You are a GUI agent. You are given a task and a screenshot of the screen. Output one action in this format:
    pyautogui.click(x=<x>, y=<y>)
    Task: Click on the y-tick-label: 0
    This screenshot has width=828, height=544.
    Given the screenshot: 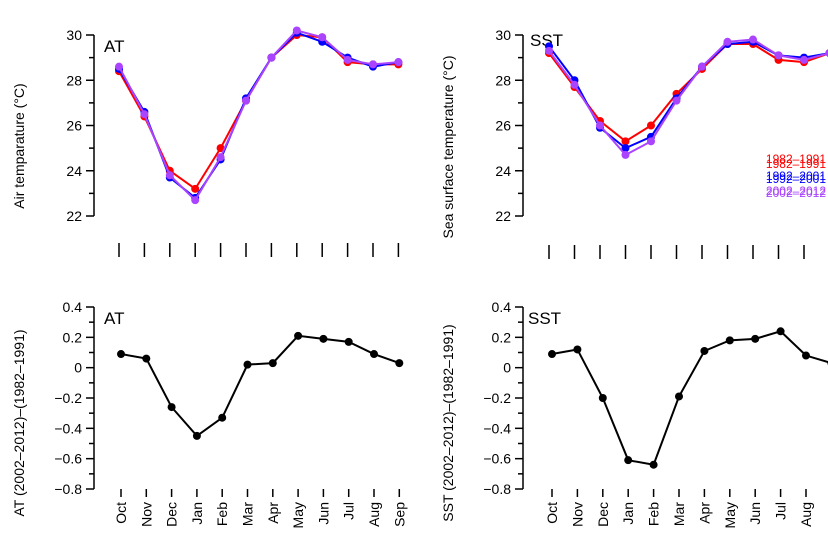 What is the action you would take?
    pyautogui.click(x=78, y=368)
    